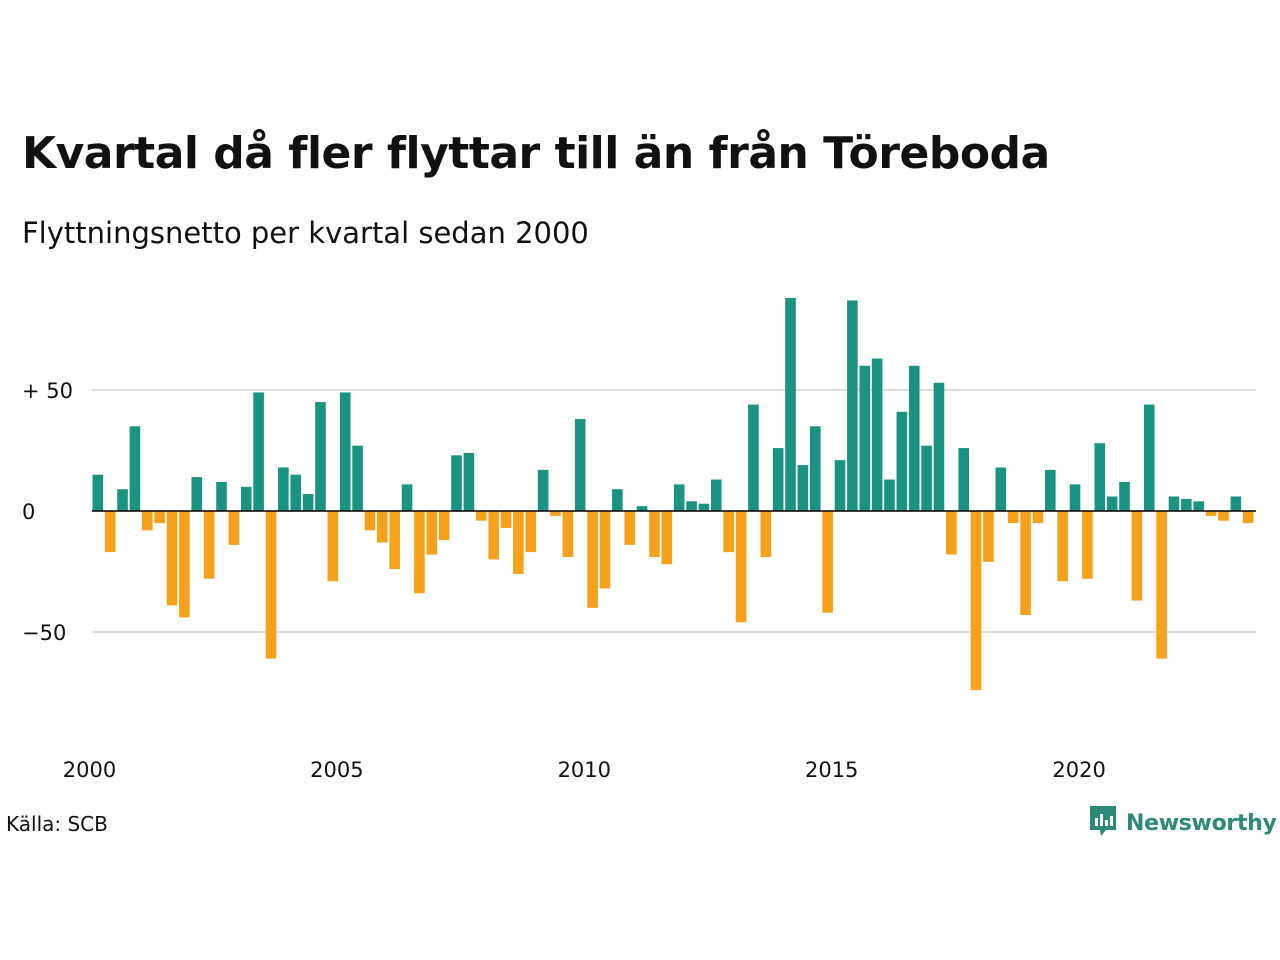  Describe the element at coordinates (1248, 517) in the screenshot. I see `bar: 2023K2: -5` at that location.